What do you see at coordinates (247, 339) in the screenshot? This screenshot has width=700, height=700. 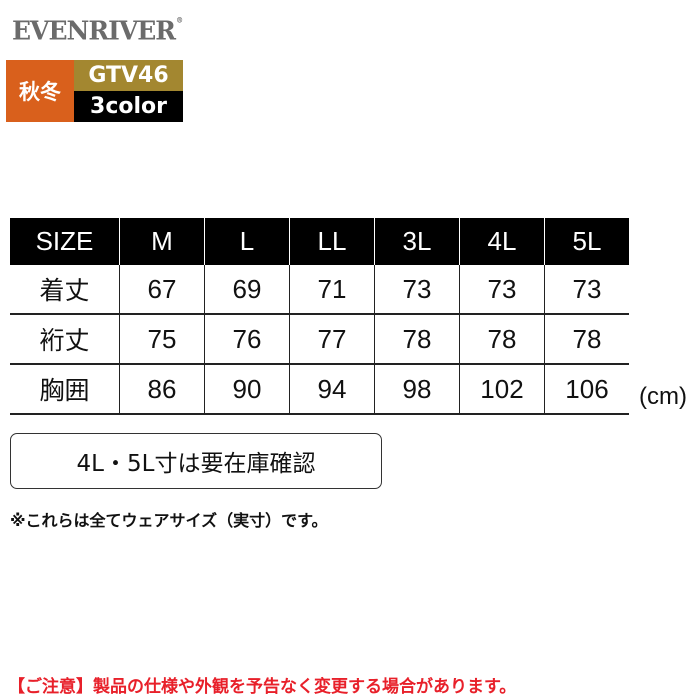 I see `table-cell: 76` at bounding box center [247, 339].